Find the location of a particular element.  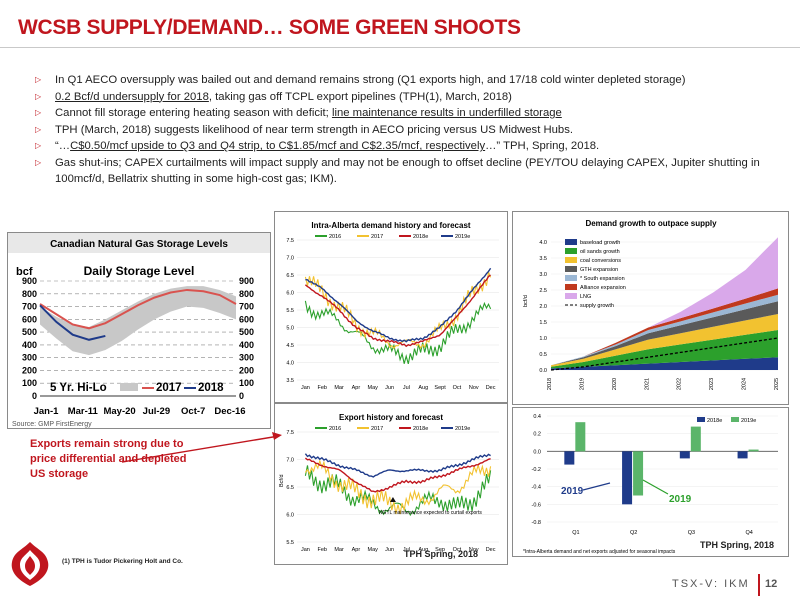

y-tick-label: 900 is located at coordinates (29, 281).